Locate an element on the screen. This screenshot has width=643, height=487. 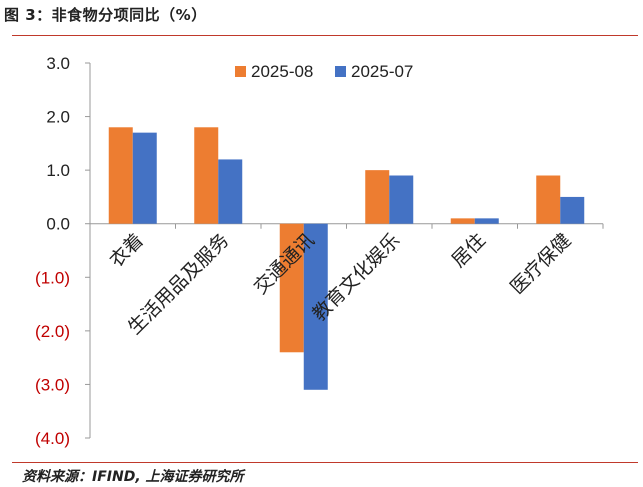
category-label: 居住 is located at coordinates (468, 250).